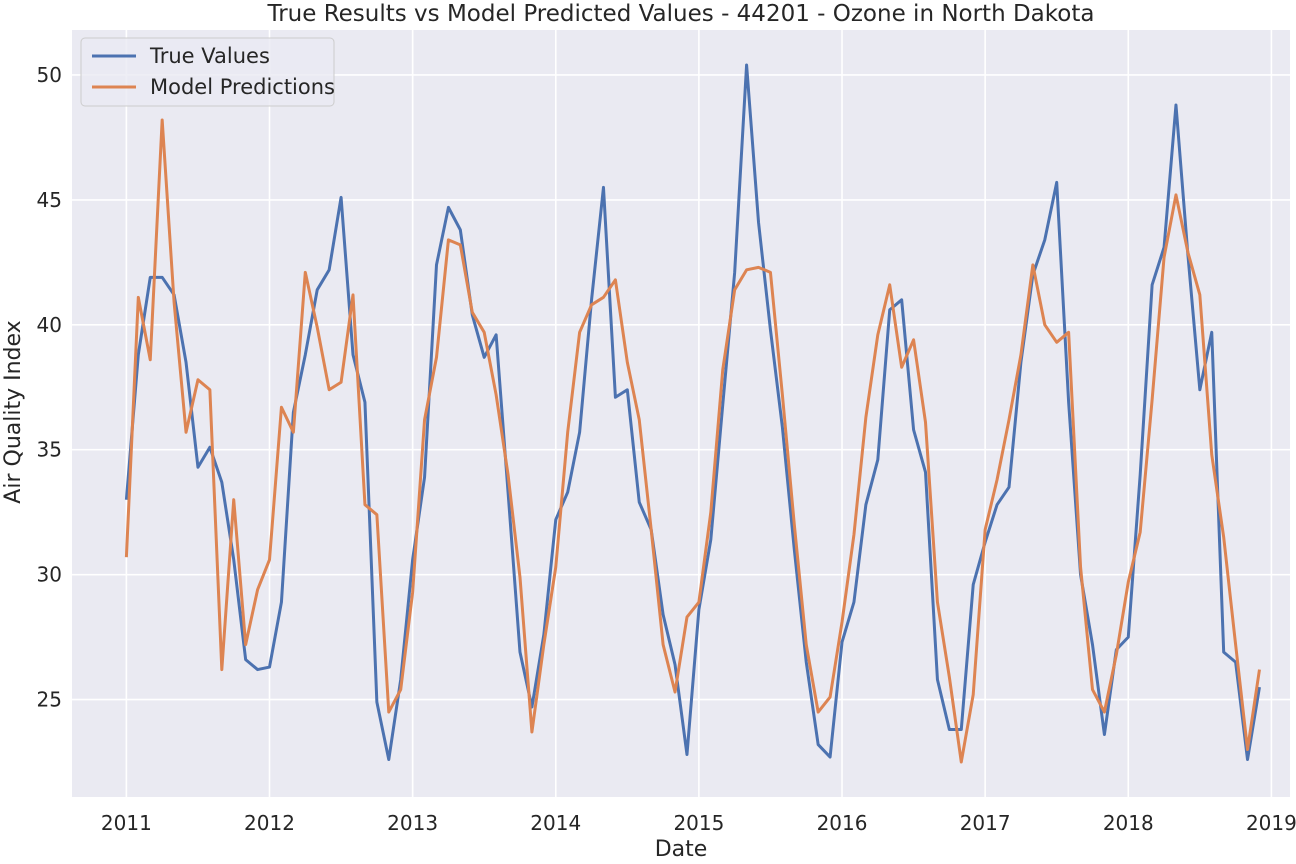 This screenshot has height=864, width=1296. What do you see at coordinates (49, 325) in the screenshot?
I see `y-tick-label: 40` at bounding box center [49, 325].